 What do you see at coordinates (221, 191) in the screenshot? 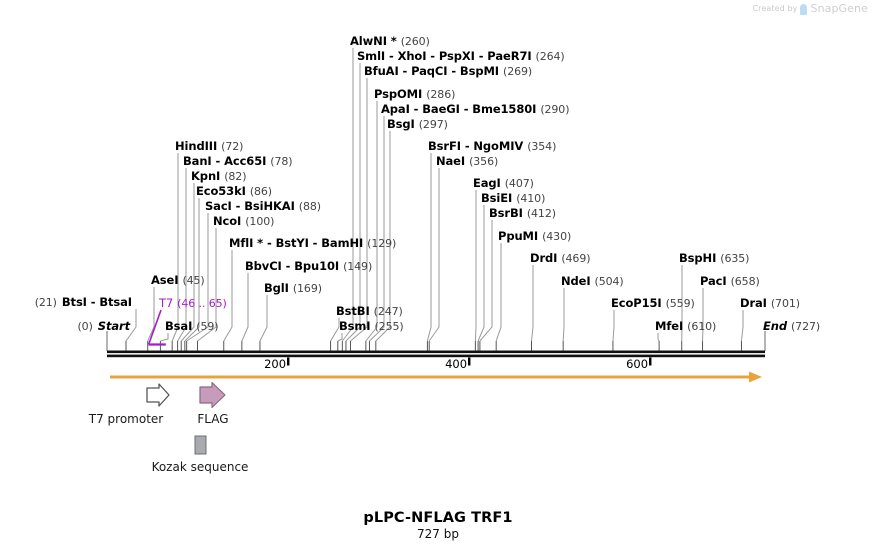
I see `site-name-eco53ki: Eco53kI` at bounding box center [221, 191].